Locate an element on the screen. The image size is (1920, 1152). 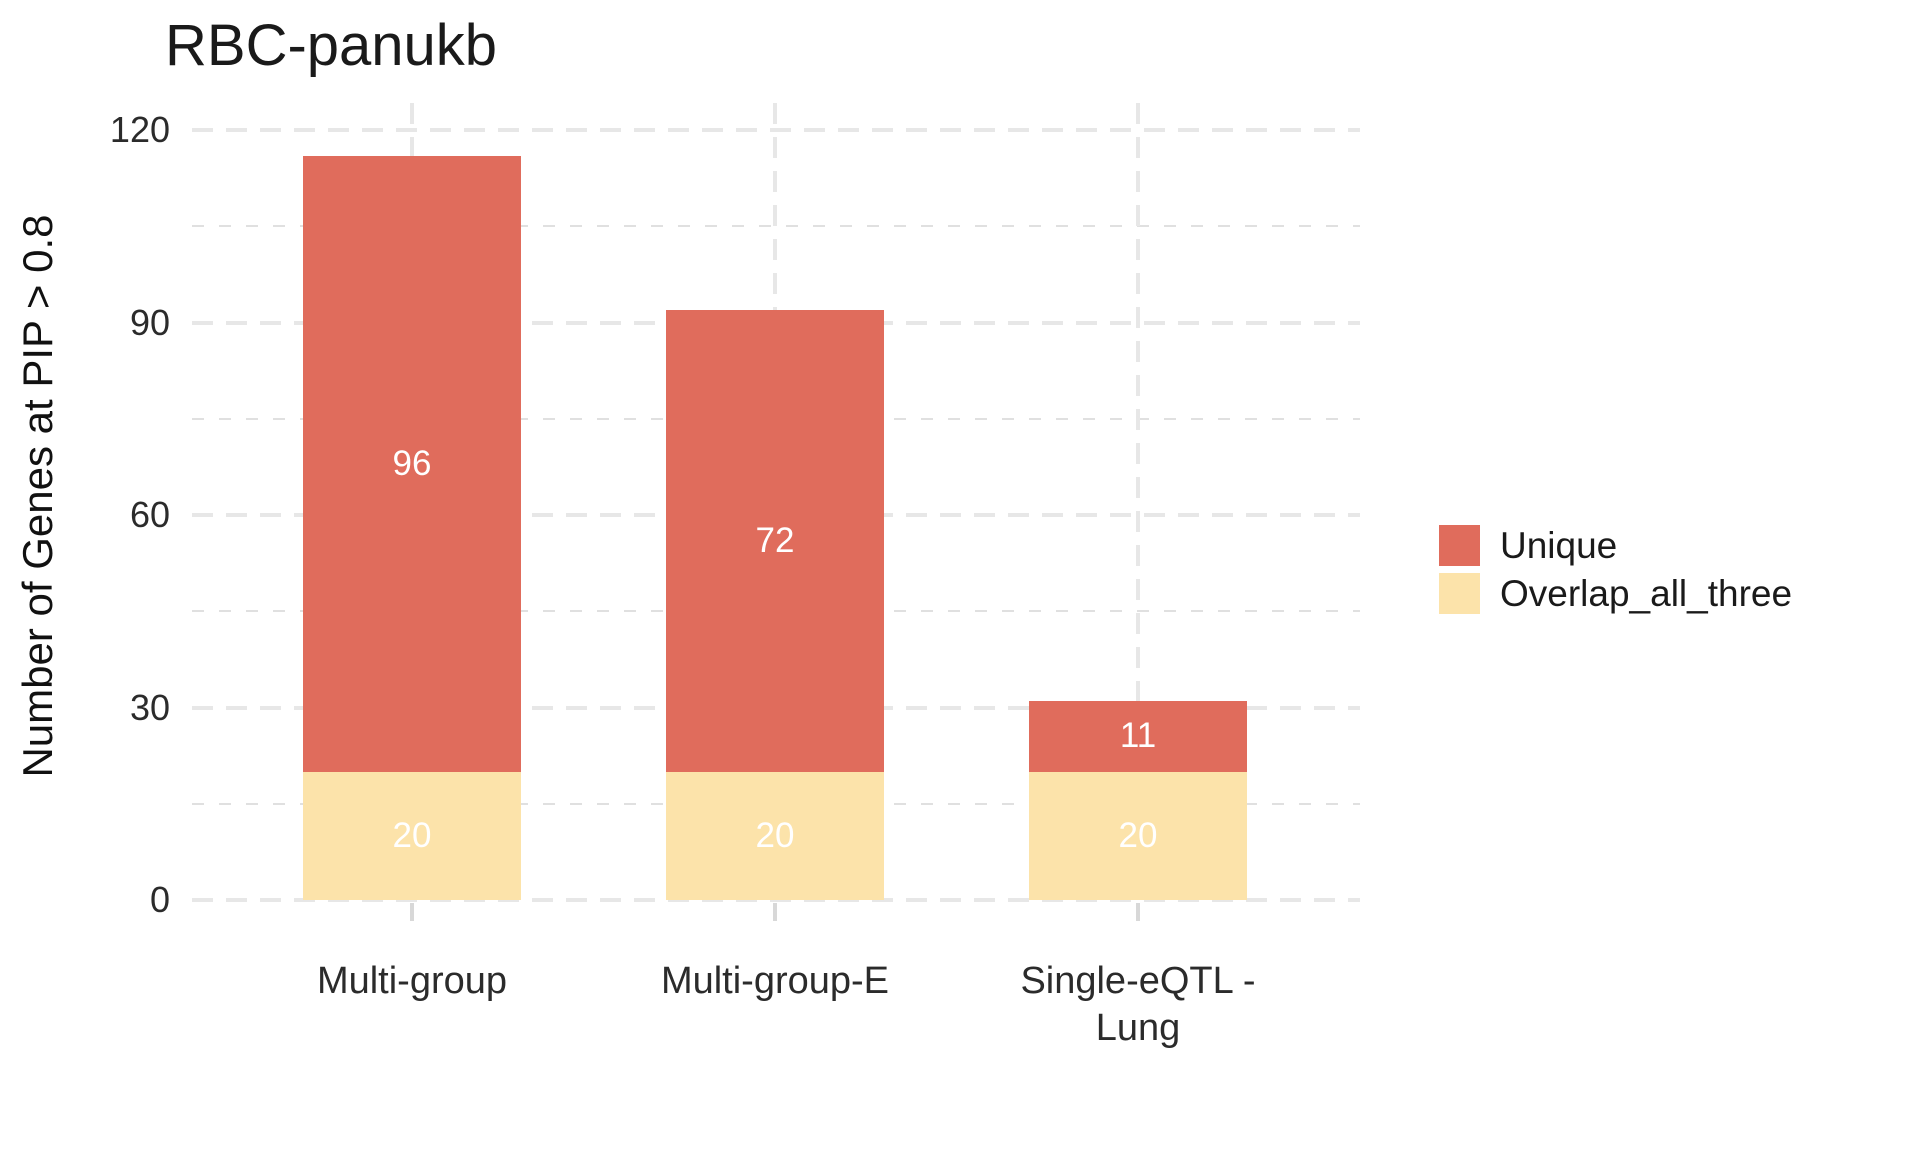
legend-item: Unique is located at coordinates (1679, 545).